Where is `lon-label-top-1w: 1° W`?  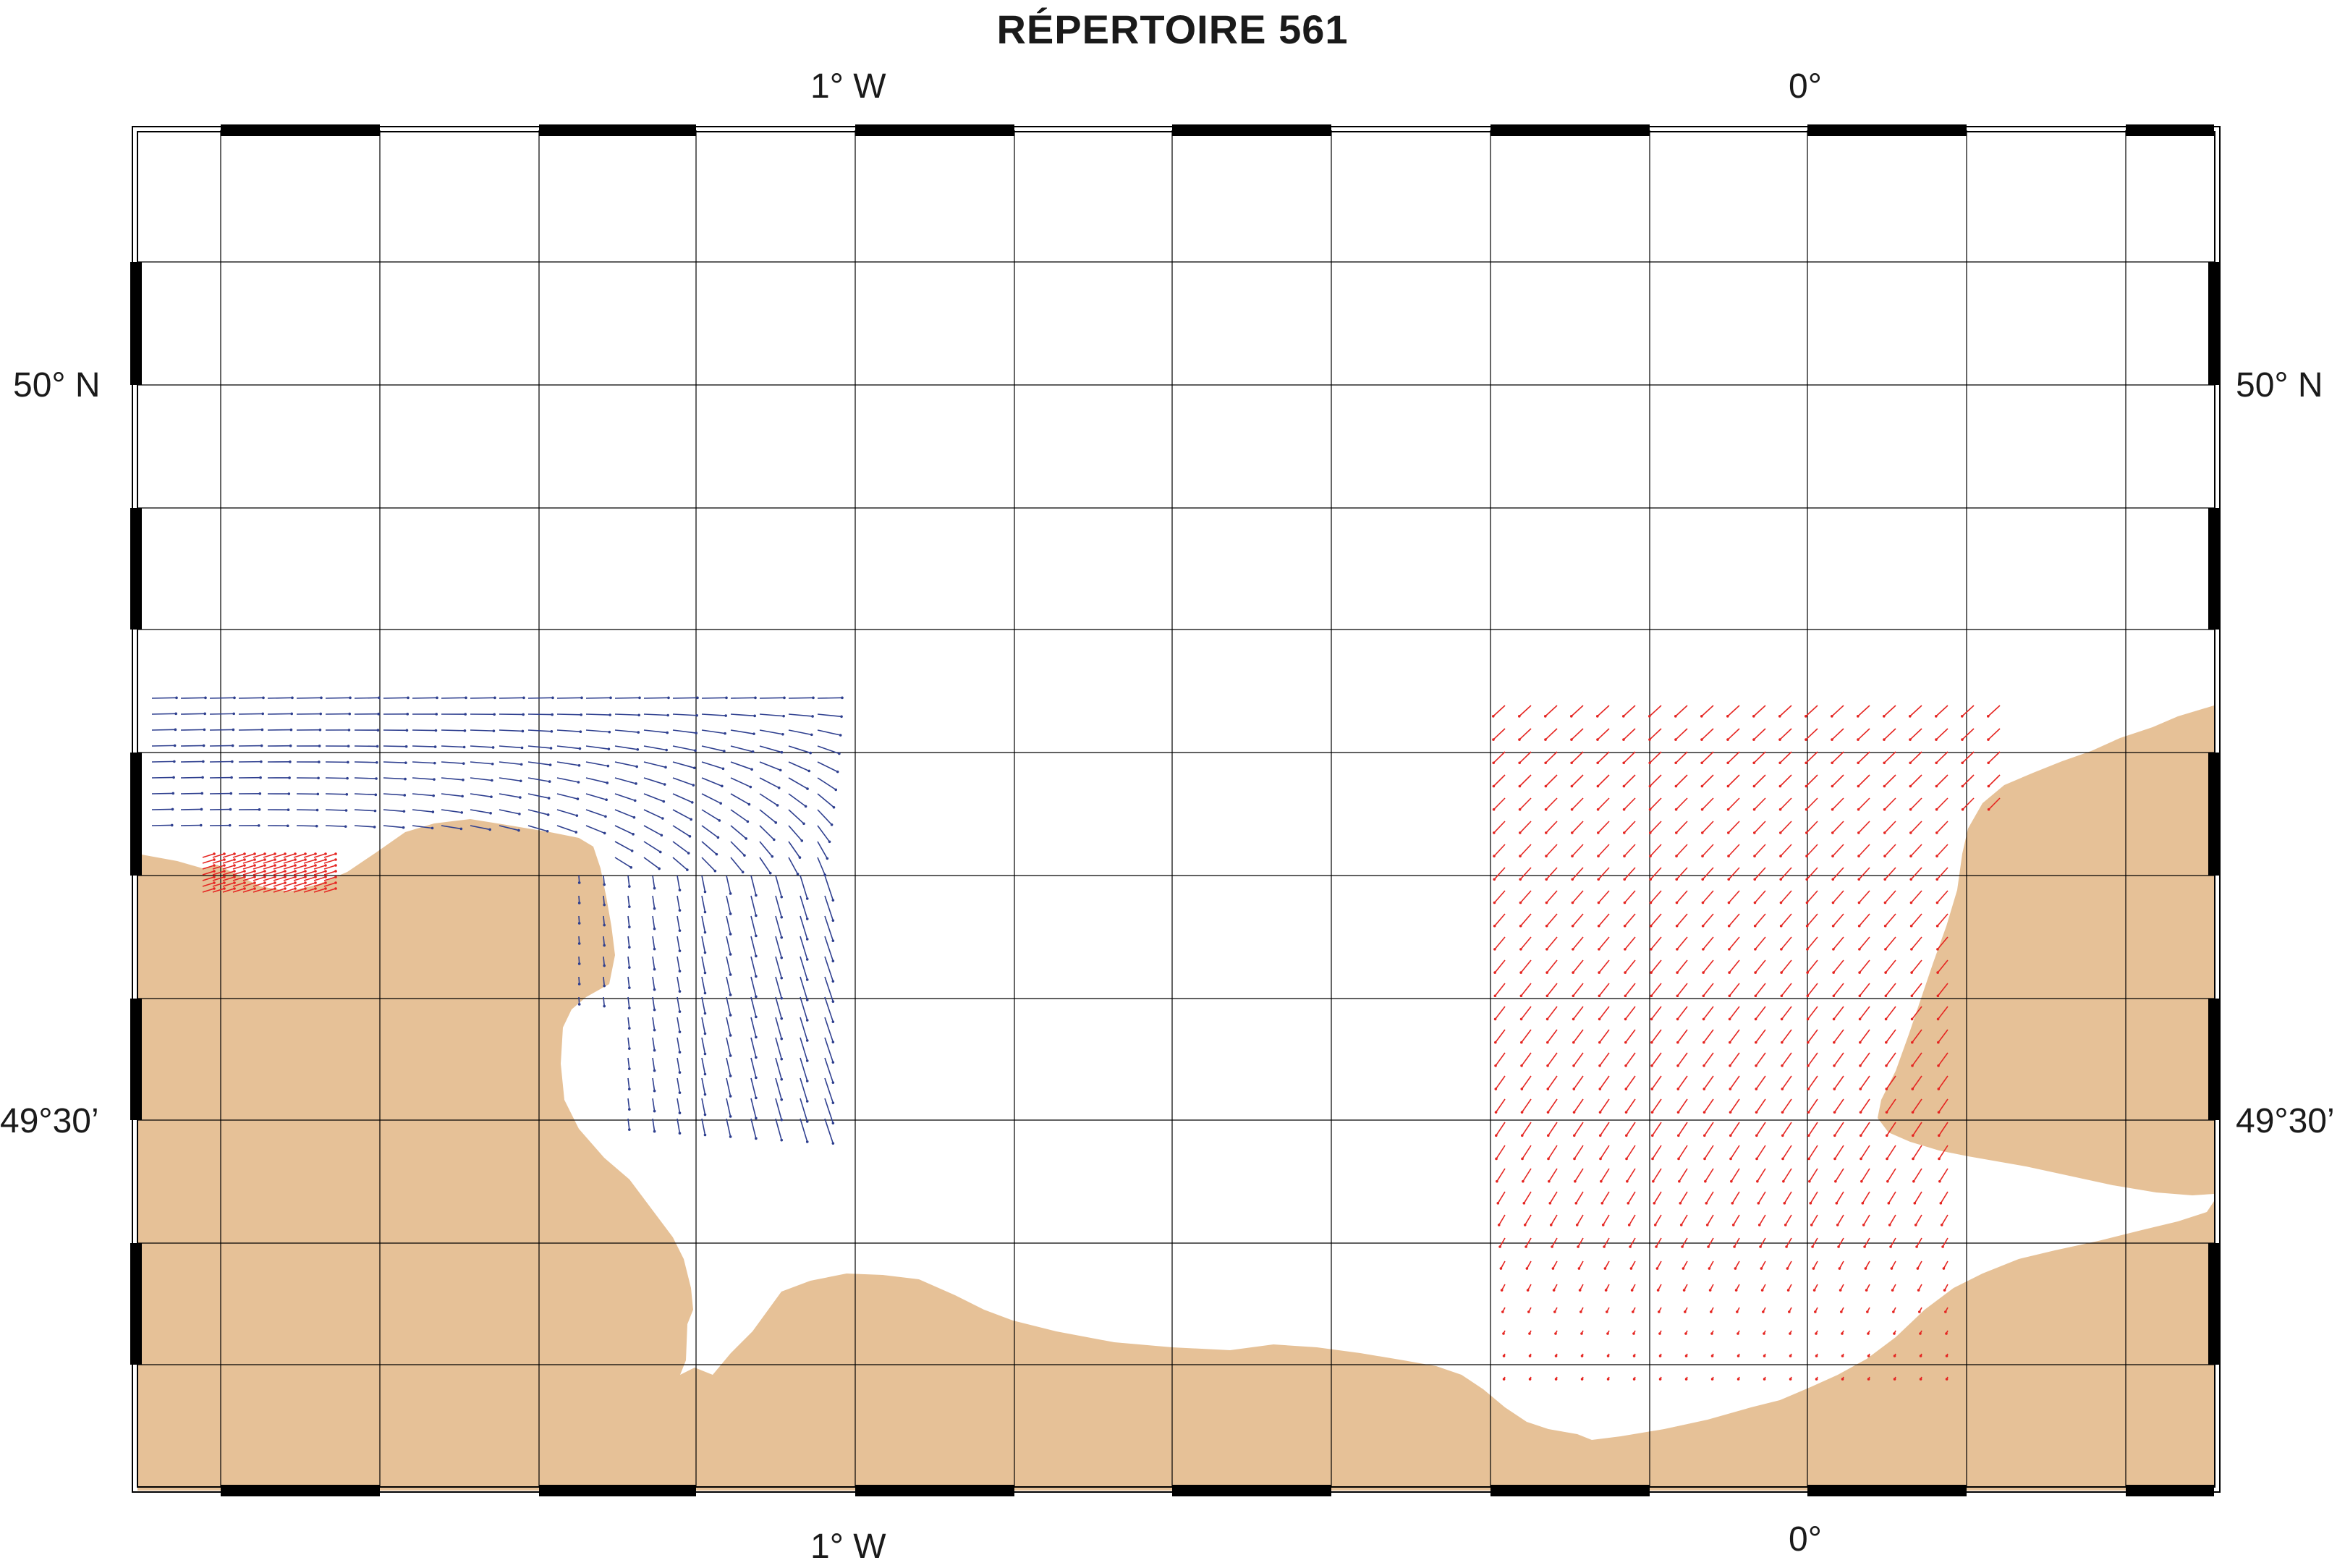
lon-label-top-1w: 1° W is located at coordinates (848, 86).